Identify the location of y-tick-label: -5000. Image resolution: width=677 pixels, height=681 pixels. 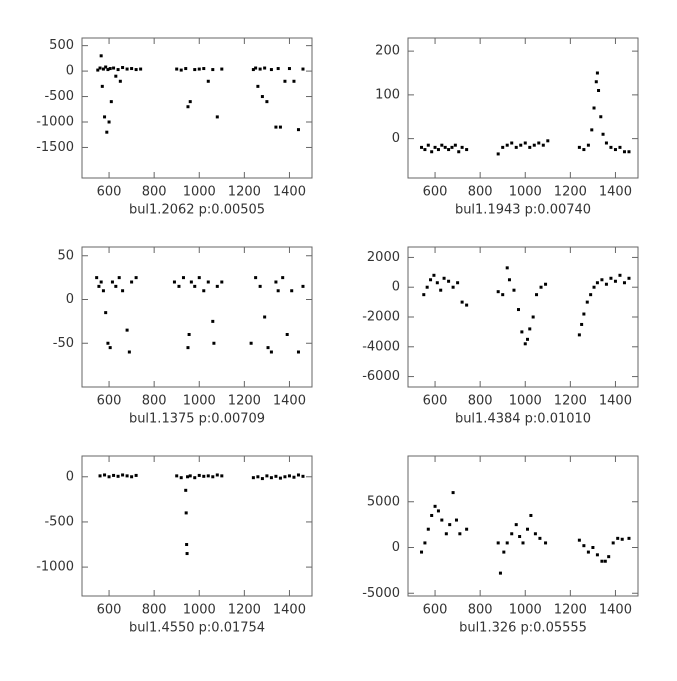
(381, 593).